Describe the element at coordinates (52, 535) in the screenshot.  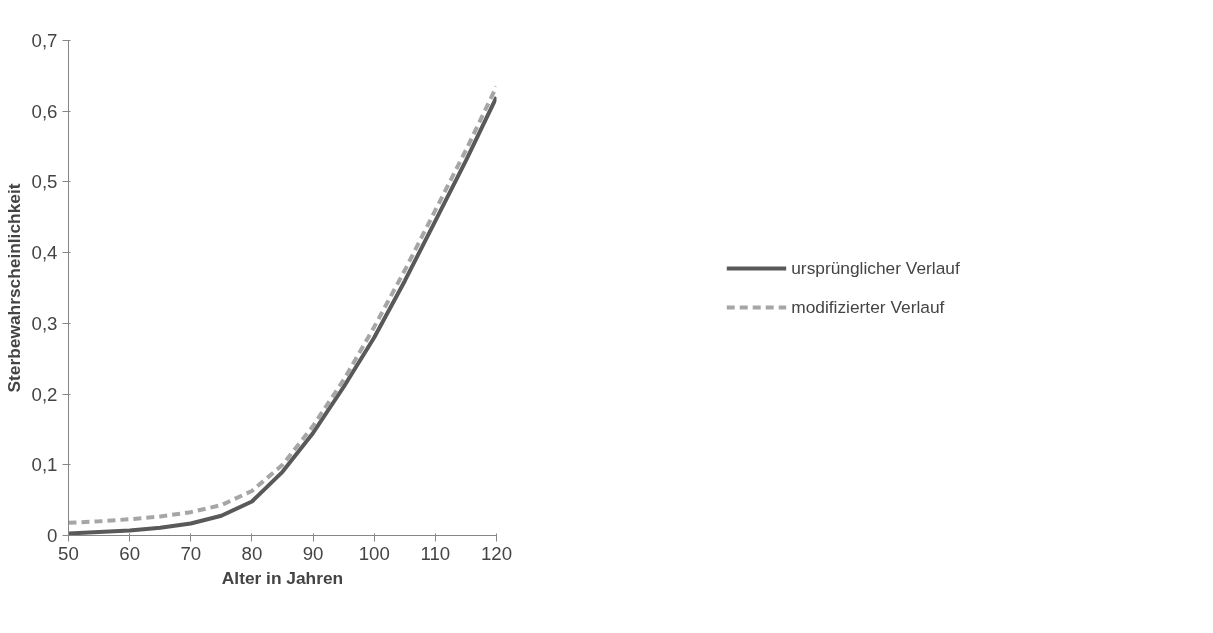
I see `y-tick-label: 0` at that location.